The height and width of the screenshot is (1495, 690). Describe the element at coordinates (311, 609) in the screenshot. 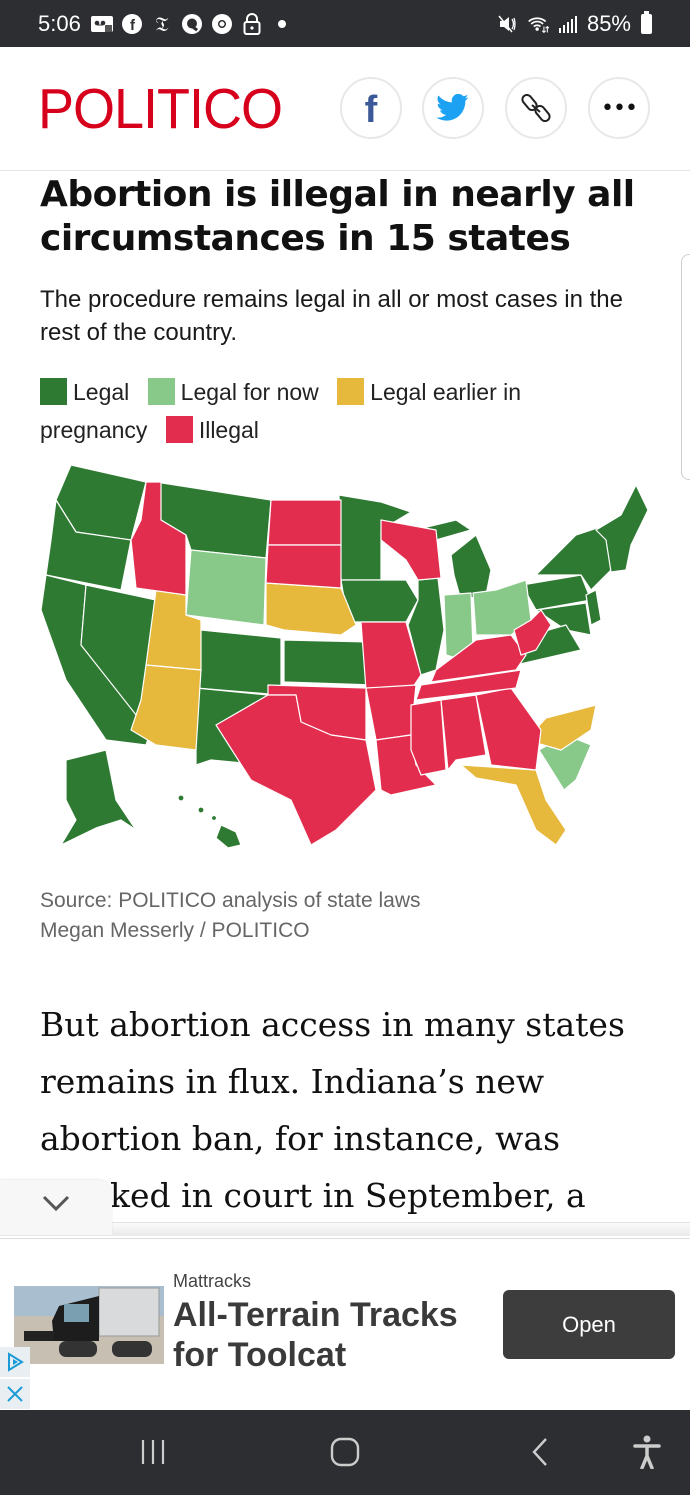

I see `state-NE` at that location.